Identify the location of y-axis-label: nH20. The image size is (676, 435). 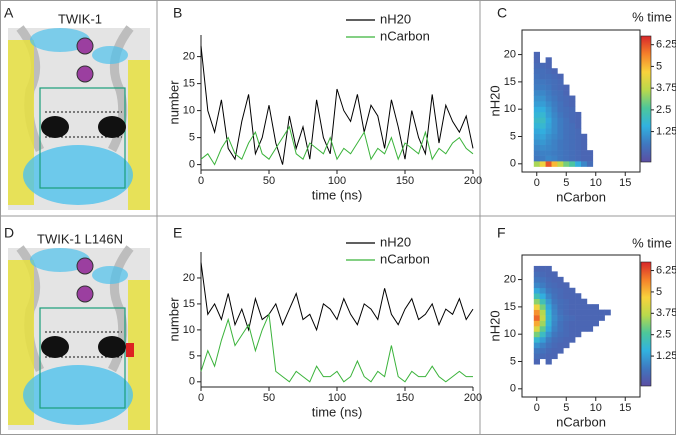
(494, 325).